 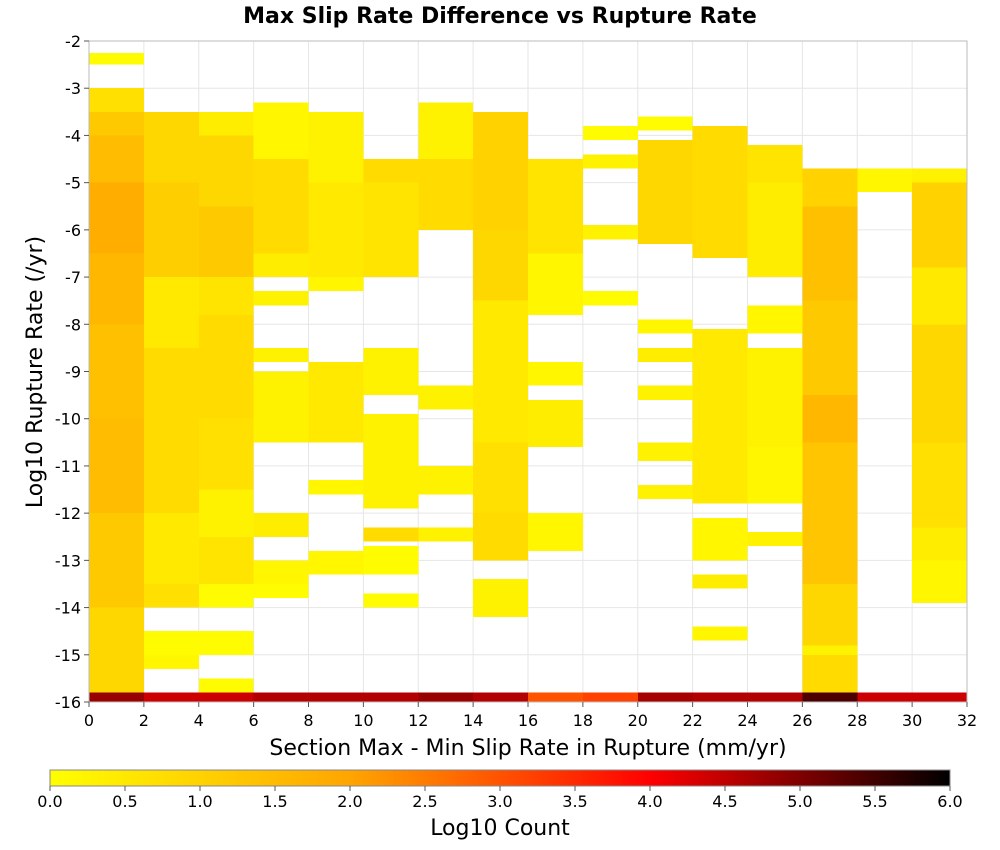 What do you see at coordinates (68, 702) in the screenshot?
I see `y-tick-label: -16` at bounding box center [68, 702].